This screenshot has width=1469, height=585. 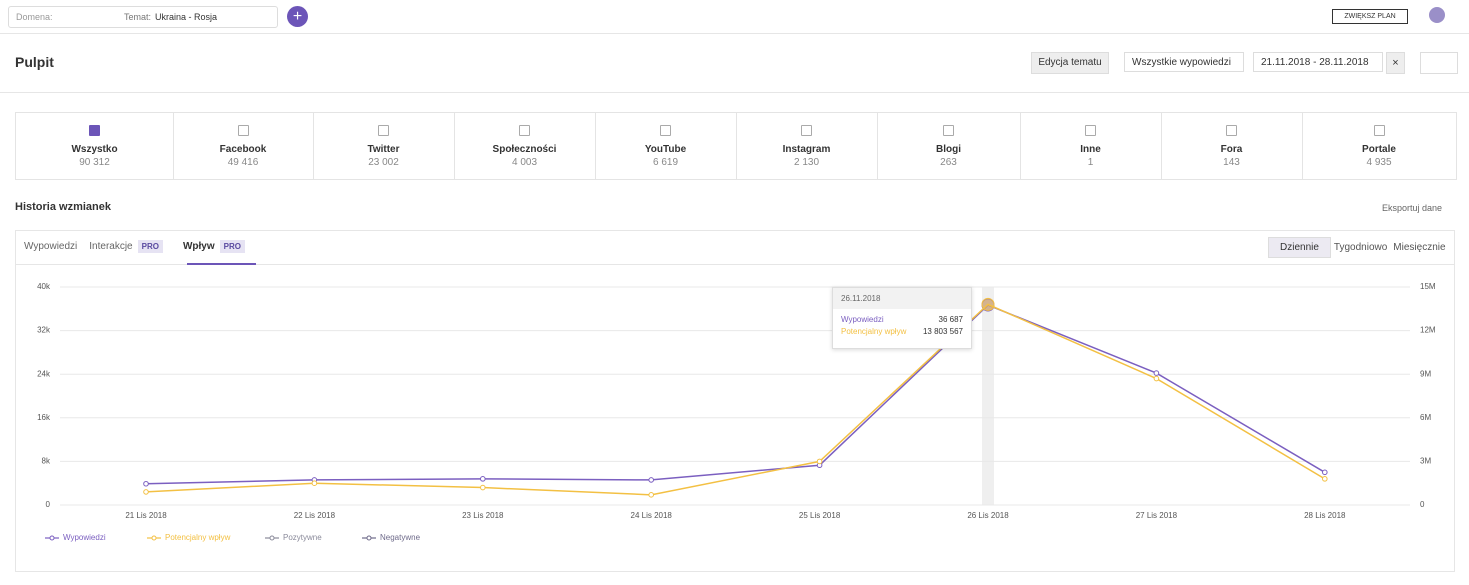 I want to click on legend-label: Wypowiedzi, so click(x=84, y=537).